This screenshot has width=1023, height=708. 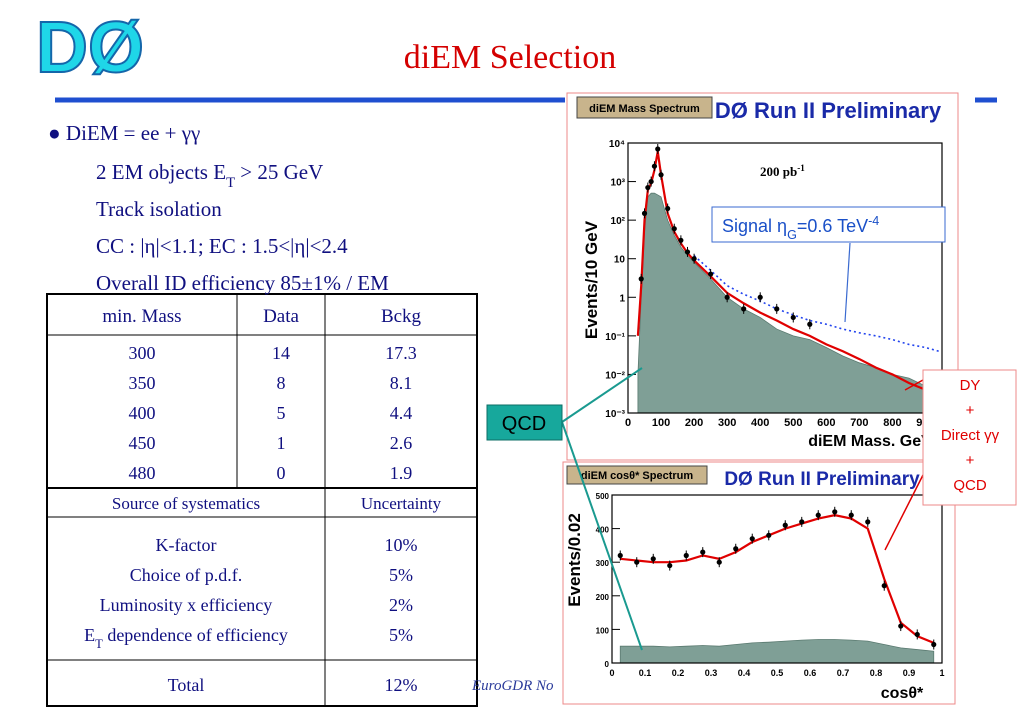 I want to click on footer: EuroGDR No, so click(x=512, y=686).